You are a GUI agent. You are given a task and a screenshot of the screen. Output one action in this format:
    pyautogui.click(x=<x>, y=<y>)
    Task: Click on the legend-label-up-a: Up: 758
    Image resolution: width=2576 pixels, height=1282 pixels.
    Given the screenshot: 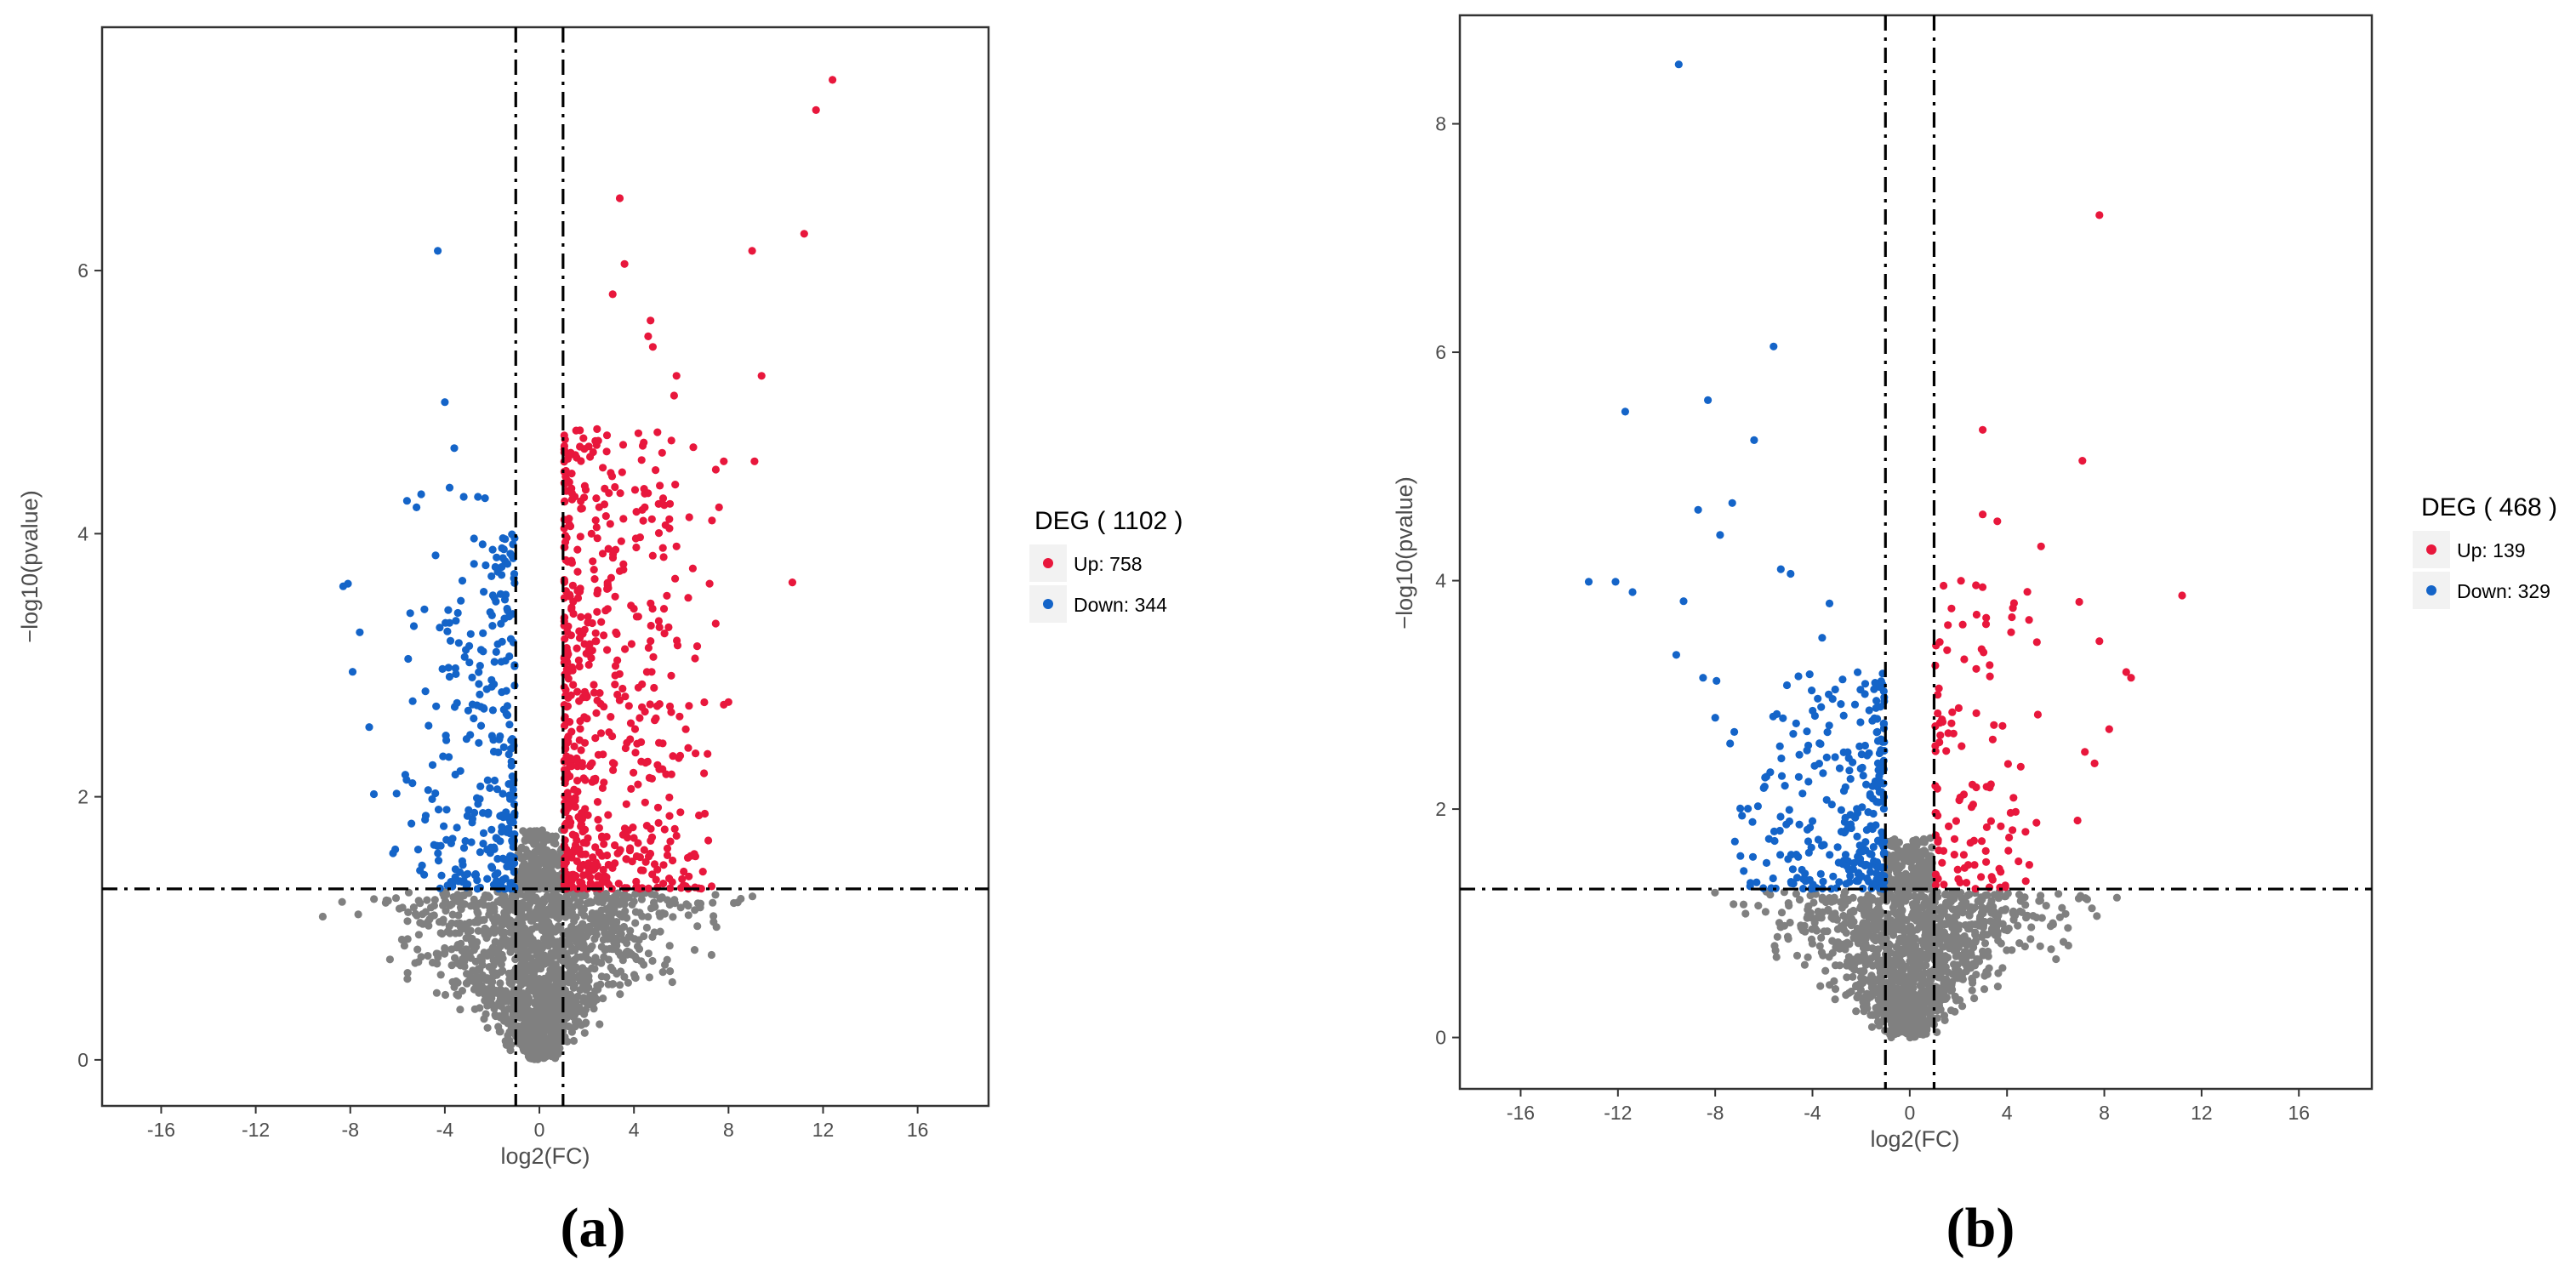 What is the action you would take?
    pyautogui.click(x=1108, y=564)
    